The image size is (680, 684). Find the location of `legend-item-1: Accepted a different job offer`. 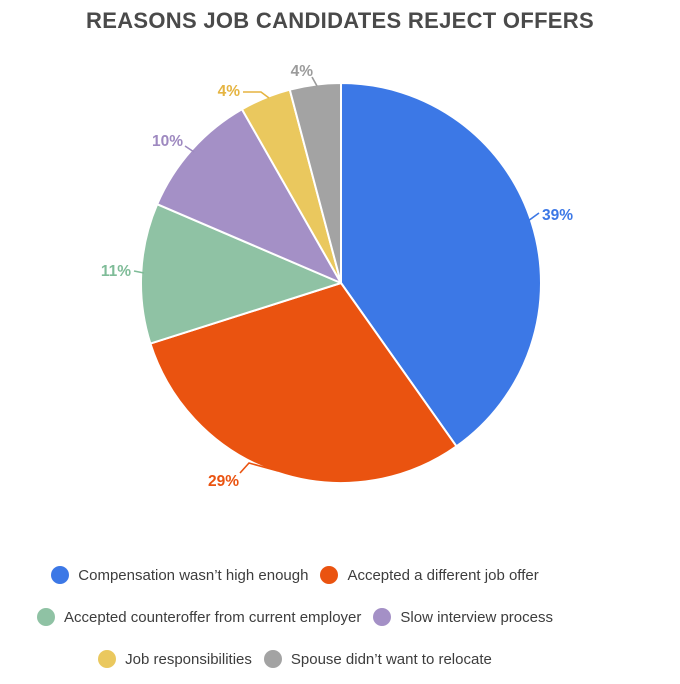

legend-item-1: Accepted a different job offer is located at coordinates (429, 575).